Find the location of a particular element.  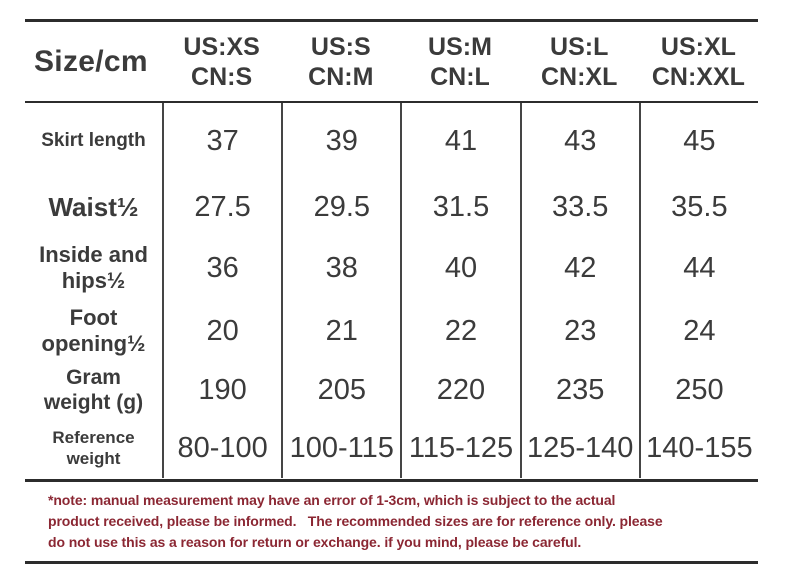

size-unit-header: Size/cm is located at coordinates (91, 61).